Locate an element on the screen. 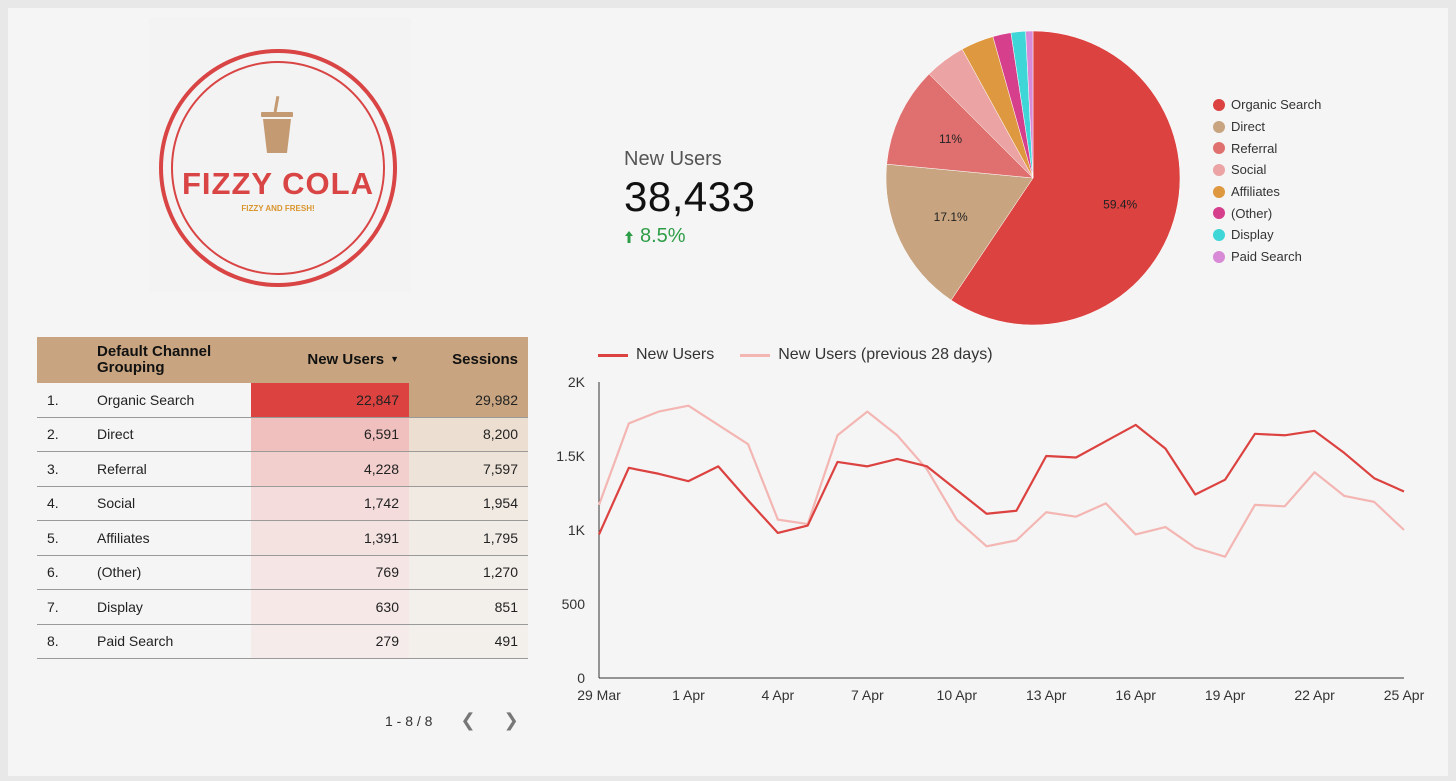 The width and height of the screenshot is (1456, 781). legend-item-social: Social is located at coordinates (1267, 170).